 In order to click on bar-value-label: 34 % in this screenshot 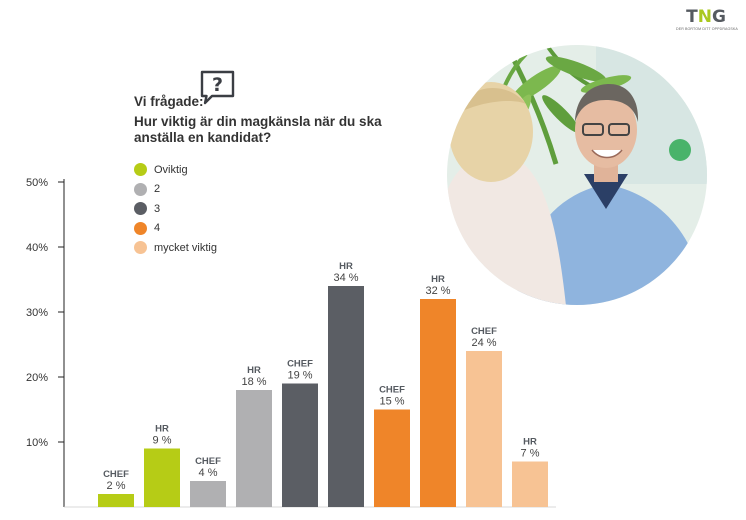, I will do `click(345, 278)`.